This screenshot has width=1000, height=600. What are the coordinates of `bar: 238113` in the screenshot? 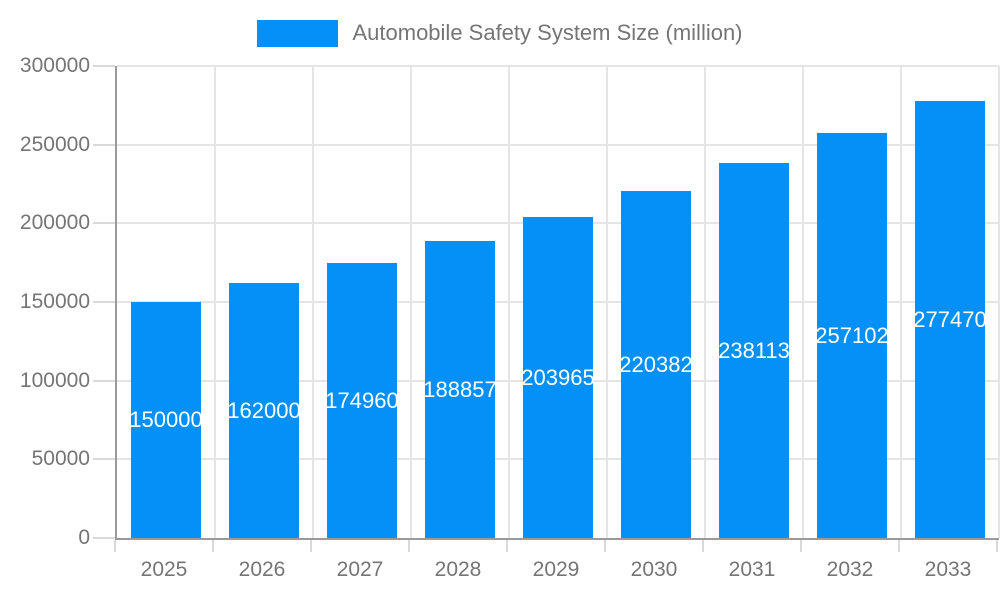 It's located at (754, 350).